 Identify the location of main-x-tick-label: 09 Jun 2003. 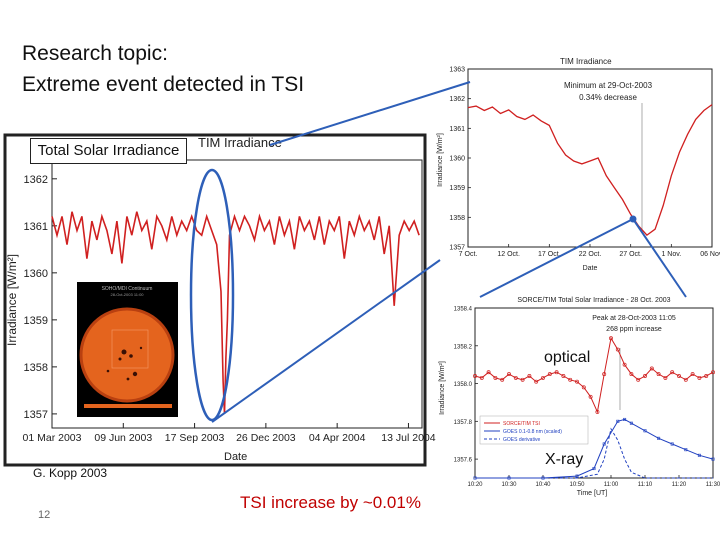
(123, 438).